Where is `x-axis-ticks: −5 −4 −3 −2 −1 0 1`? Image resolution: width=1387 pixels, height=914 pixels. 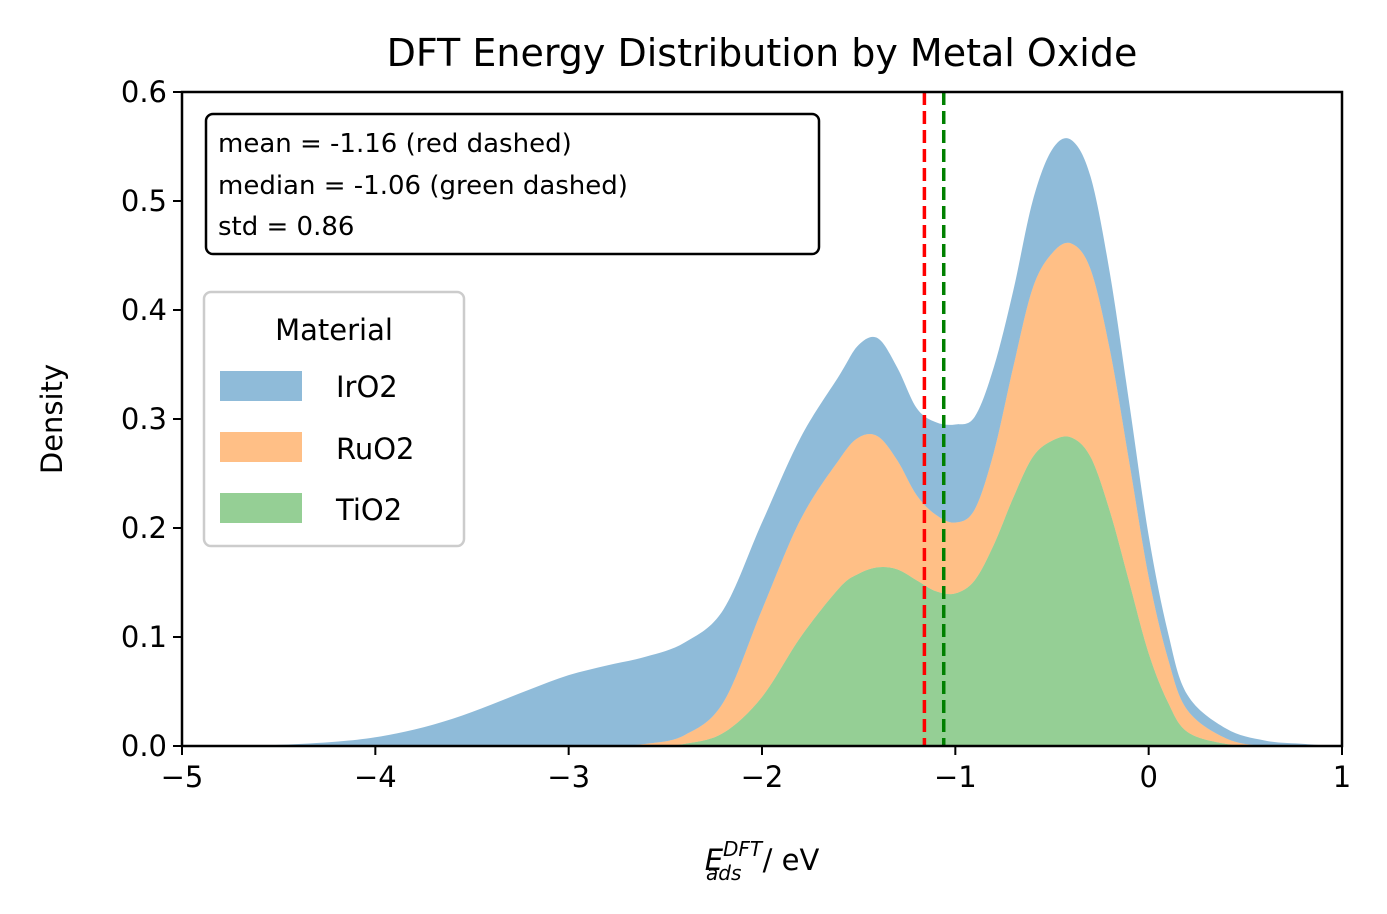
x-axis-ticks: −5 −4 −3 −2 −1 0 1 is located at coordinates (756, 770).